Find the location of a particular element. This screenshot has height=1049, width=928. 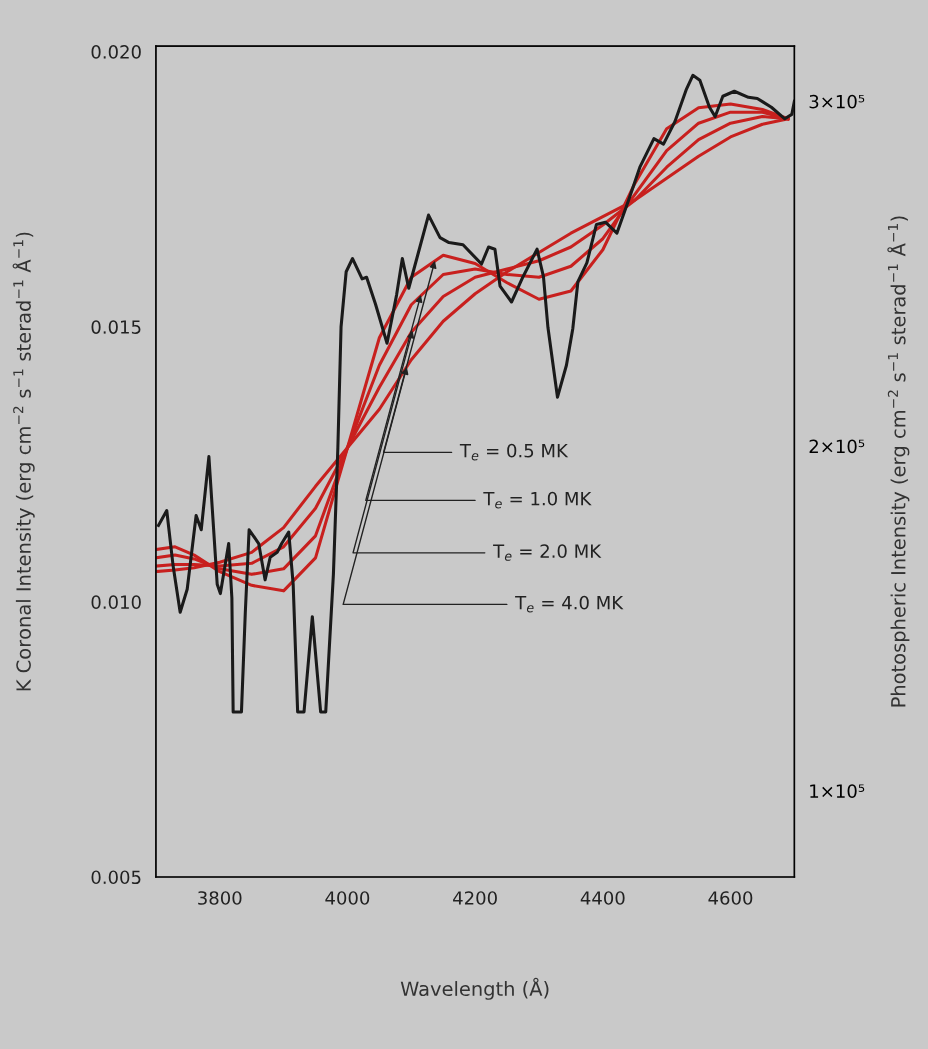

annotation: T$_{e}$ = 1.0 MK is located at coordinates (537, 500).